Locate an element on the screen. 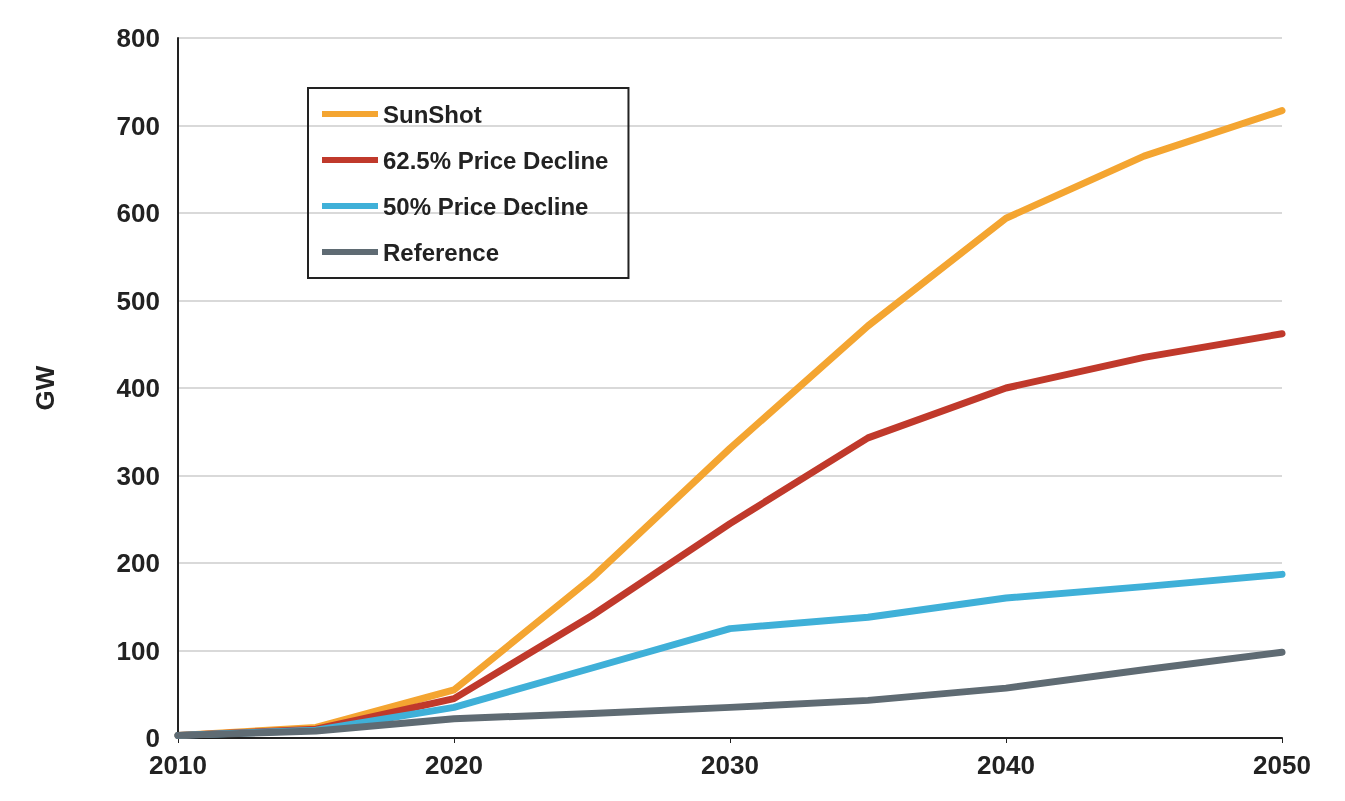 This screenshot has height=801, width=1345. legend-label: SunShot is located at coordinates (432, 114).